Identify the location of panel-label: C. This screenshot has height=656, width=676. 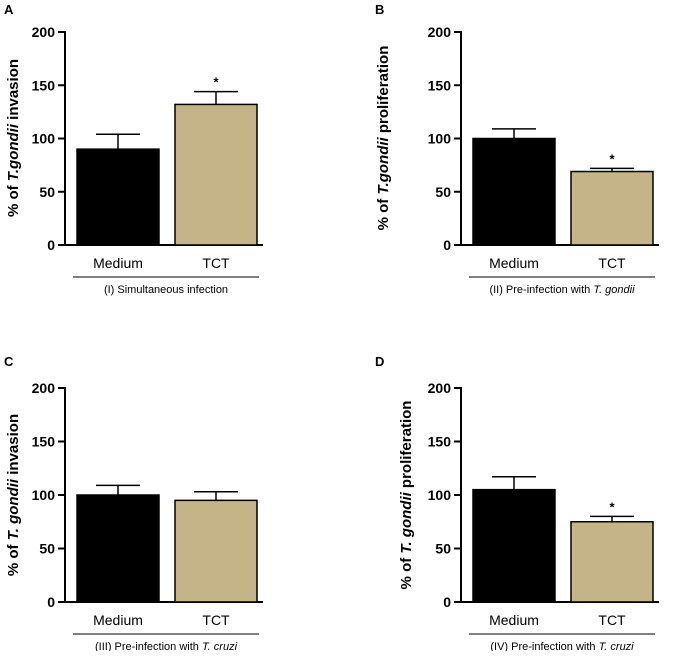
(9, 361).